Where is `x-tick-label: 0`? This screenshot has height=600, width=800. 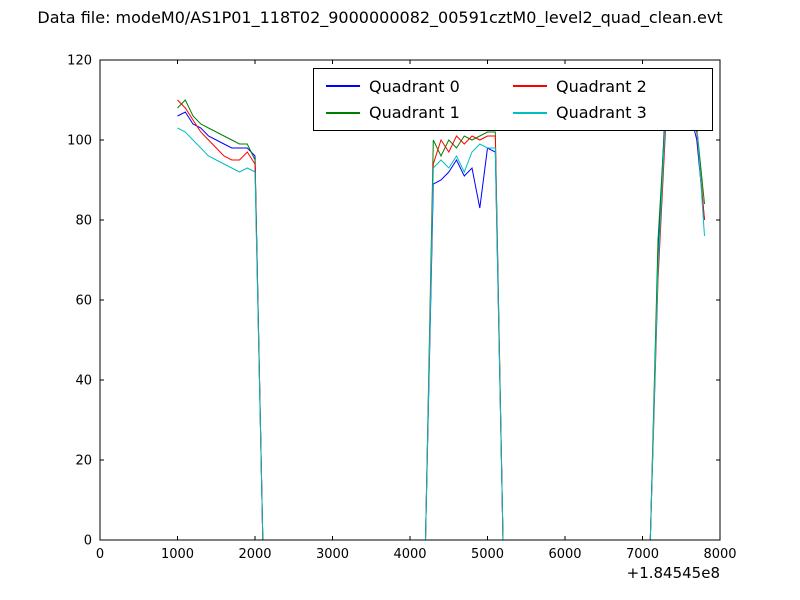
x-tick-label: 0 is located at coordinates (100, 554).